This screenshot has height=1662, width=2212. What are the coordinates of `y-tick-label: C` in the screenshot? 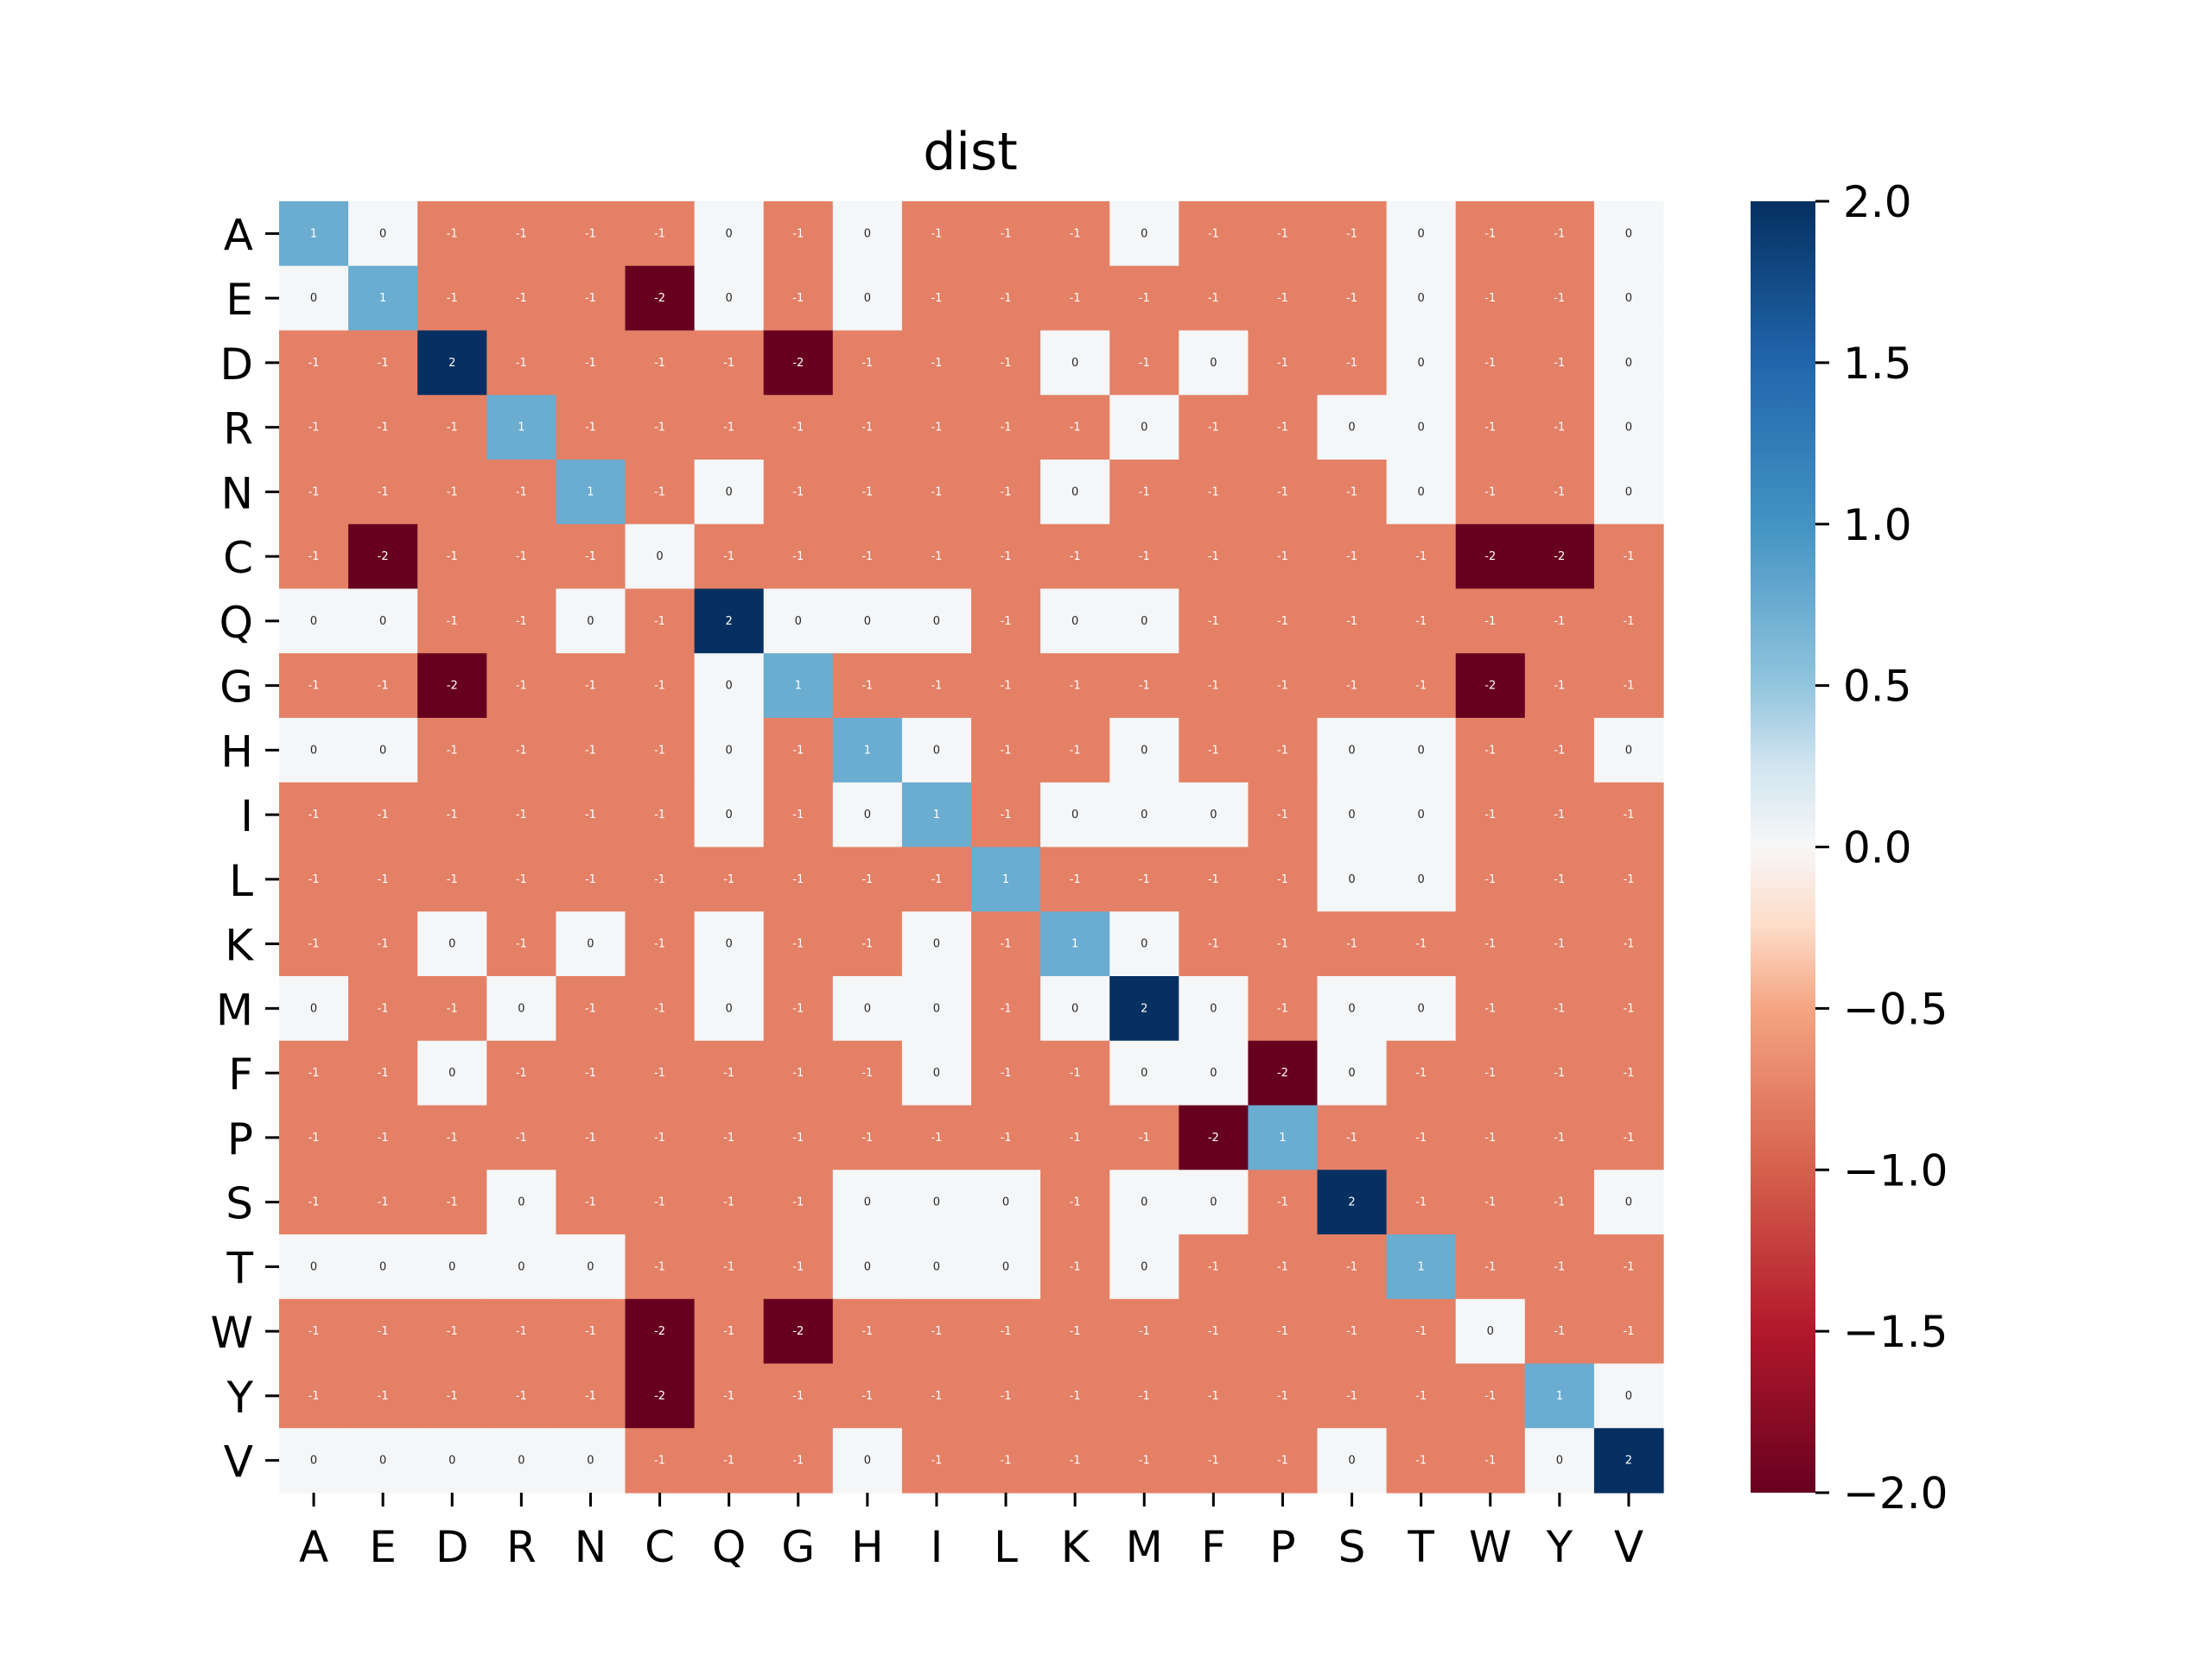 It's located at (238, 558).